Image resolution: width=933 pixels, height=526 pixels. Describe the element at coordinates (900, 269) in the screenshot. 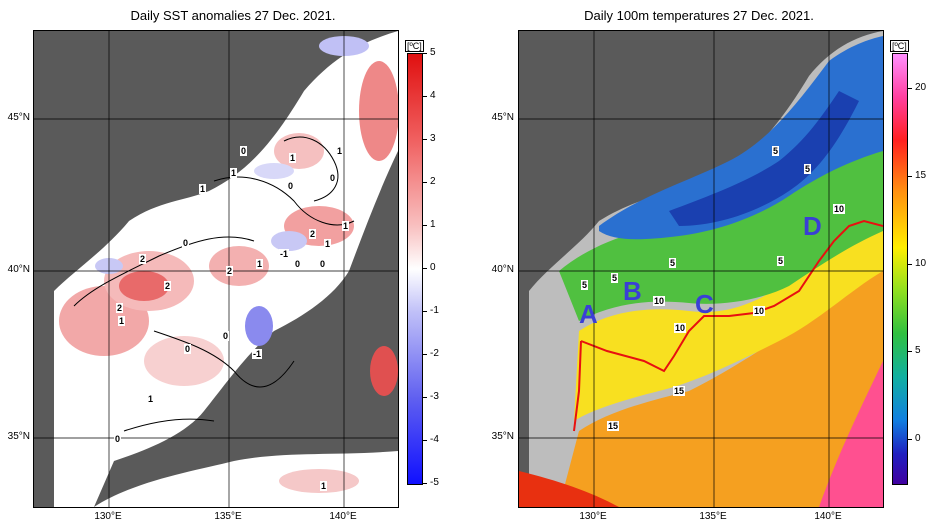

I see `temp-100m-colorbar` at that location.